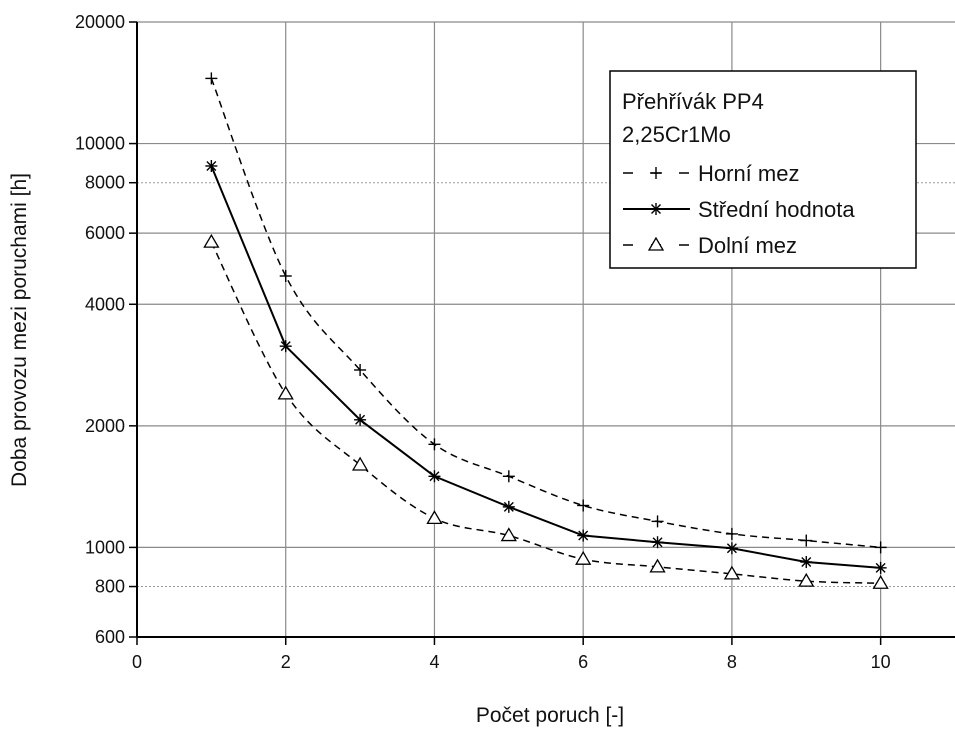  Describe the element at coordinates (881, 662) in the screenshot. I see `x-tick-label: 10` at that location.